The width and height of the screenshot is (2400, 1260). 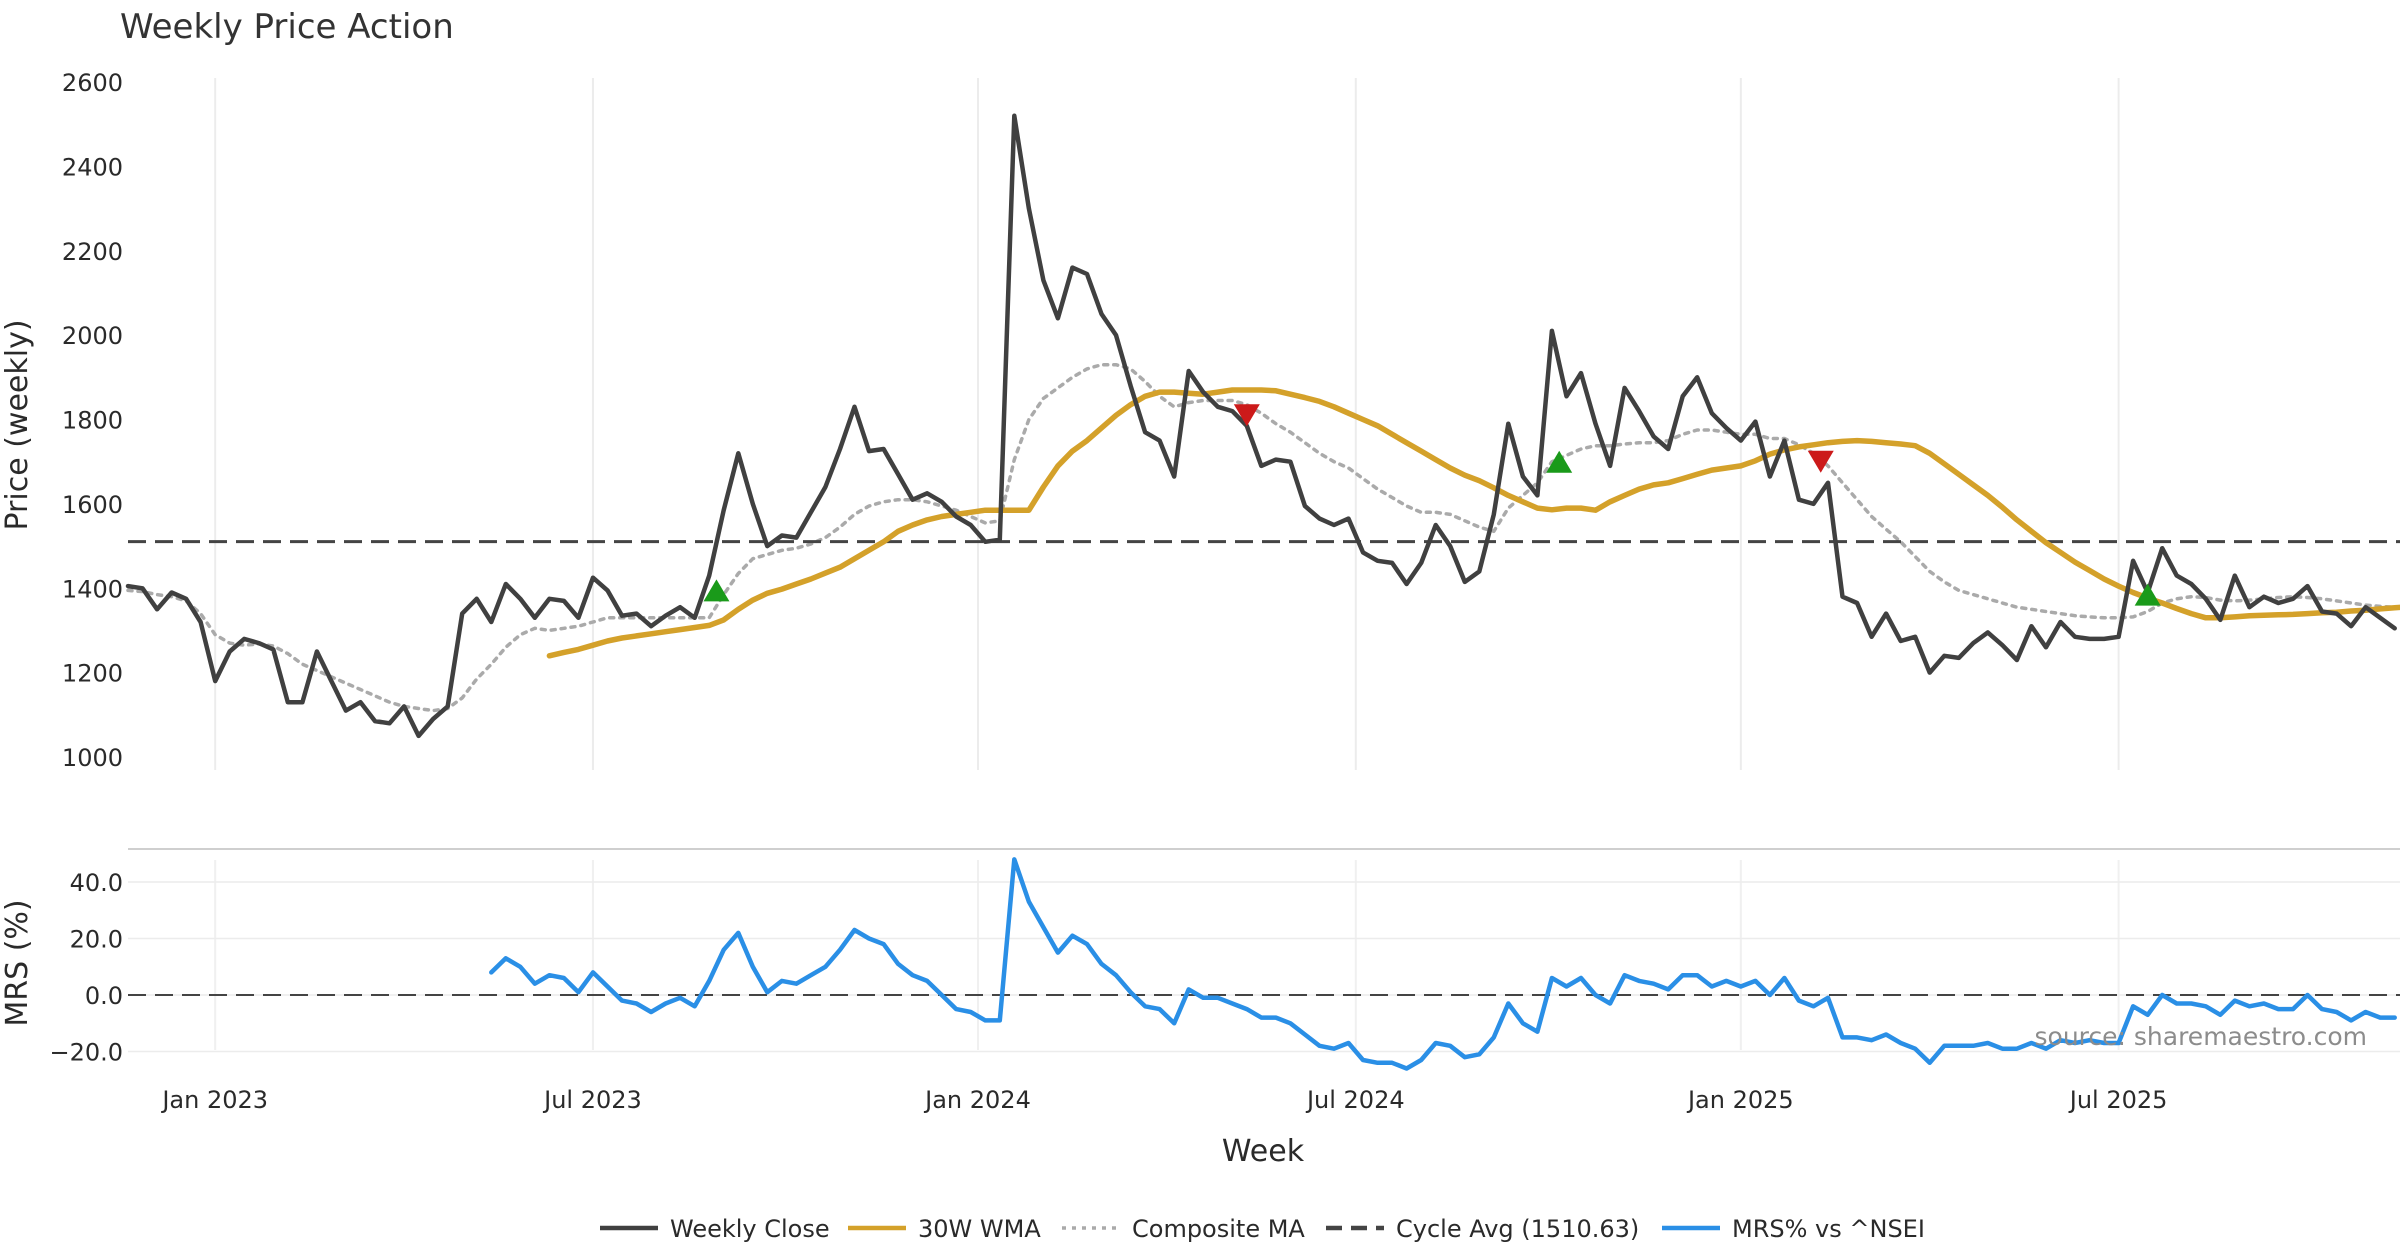 I want to click on price-y-tick-label: 1200, so click(x=92, y=674).